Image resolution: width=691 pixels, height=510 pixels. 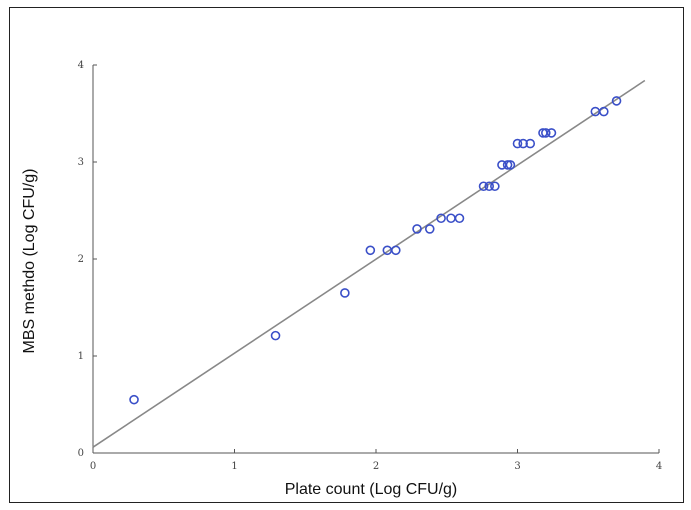 What do you see at coordinates (93, 466) in the screenshot?
I see `x-tick-label: 0` at bounding box center [93, 466].